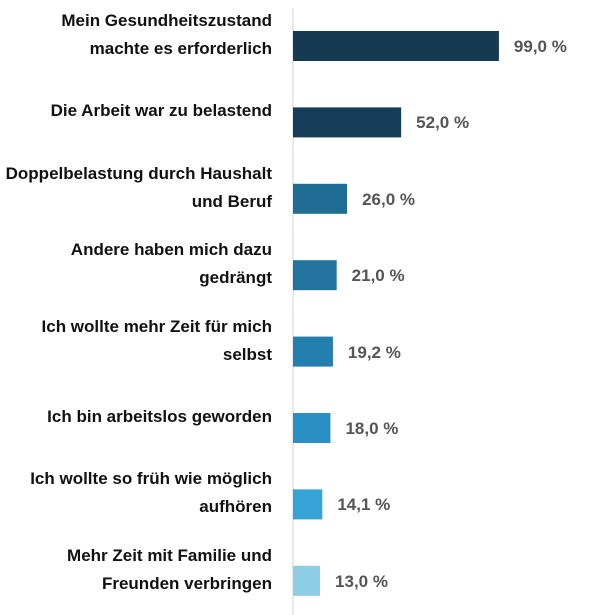 This screenshot has height=615, width=594. Describe the element at coordinates (389, 199) in the screenshot. I see `value-label: 26,0 %` at that location.